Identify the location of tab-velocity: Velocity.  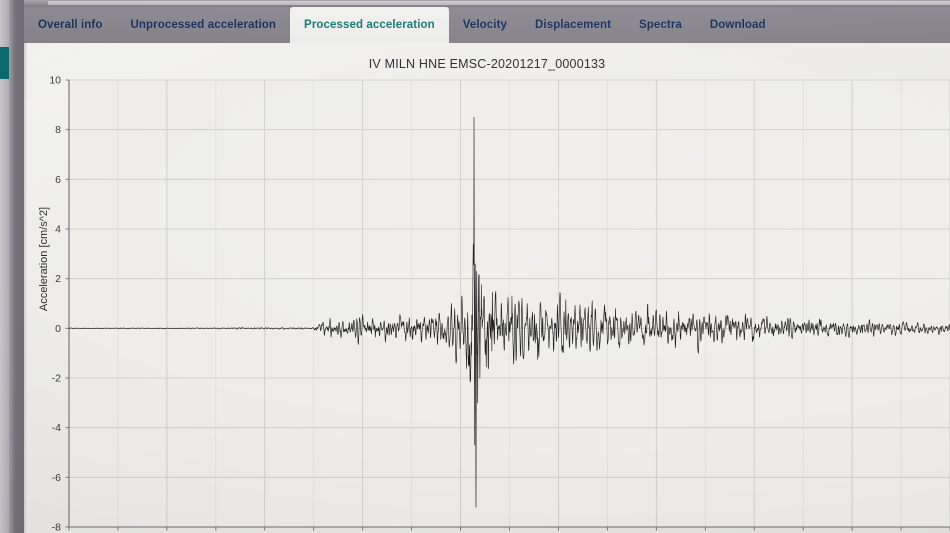
(485, 25).